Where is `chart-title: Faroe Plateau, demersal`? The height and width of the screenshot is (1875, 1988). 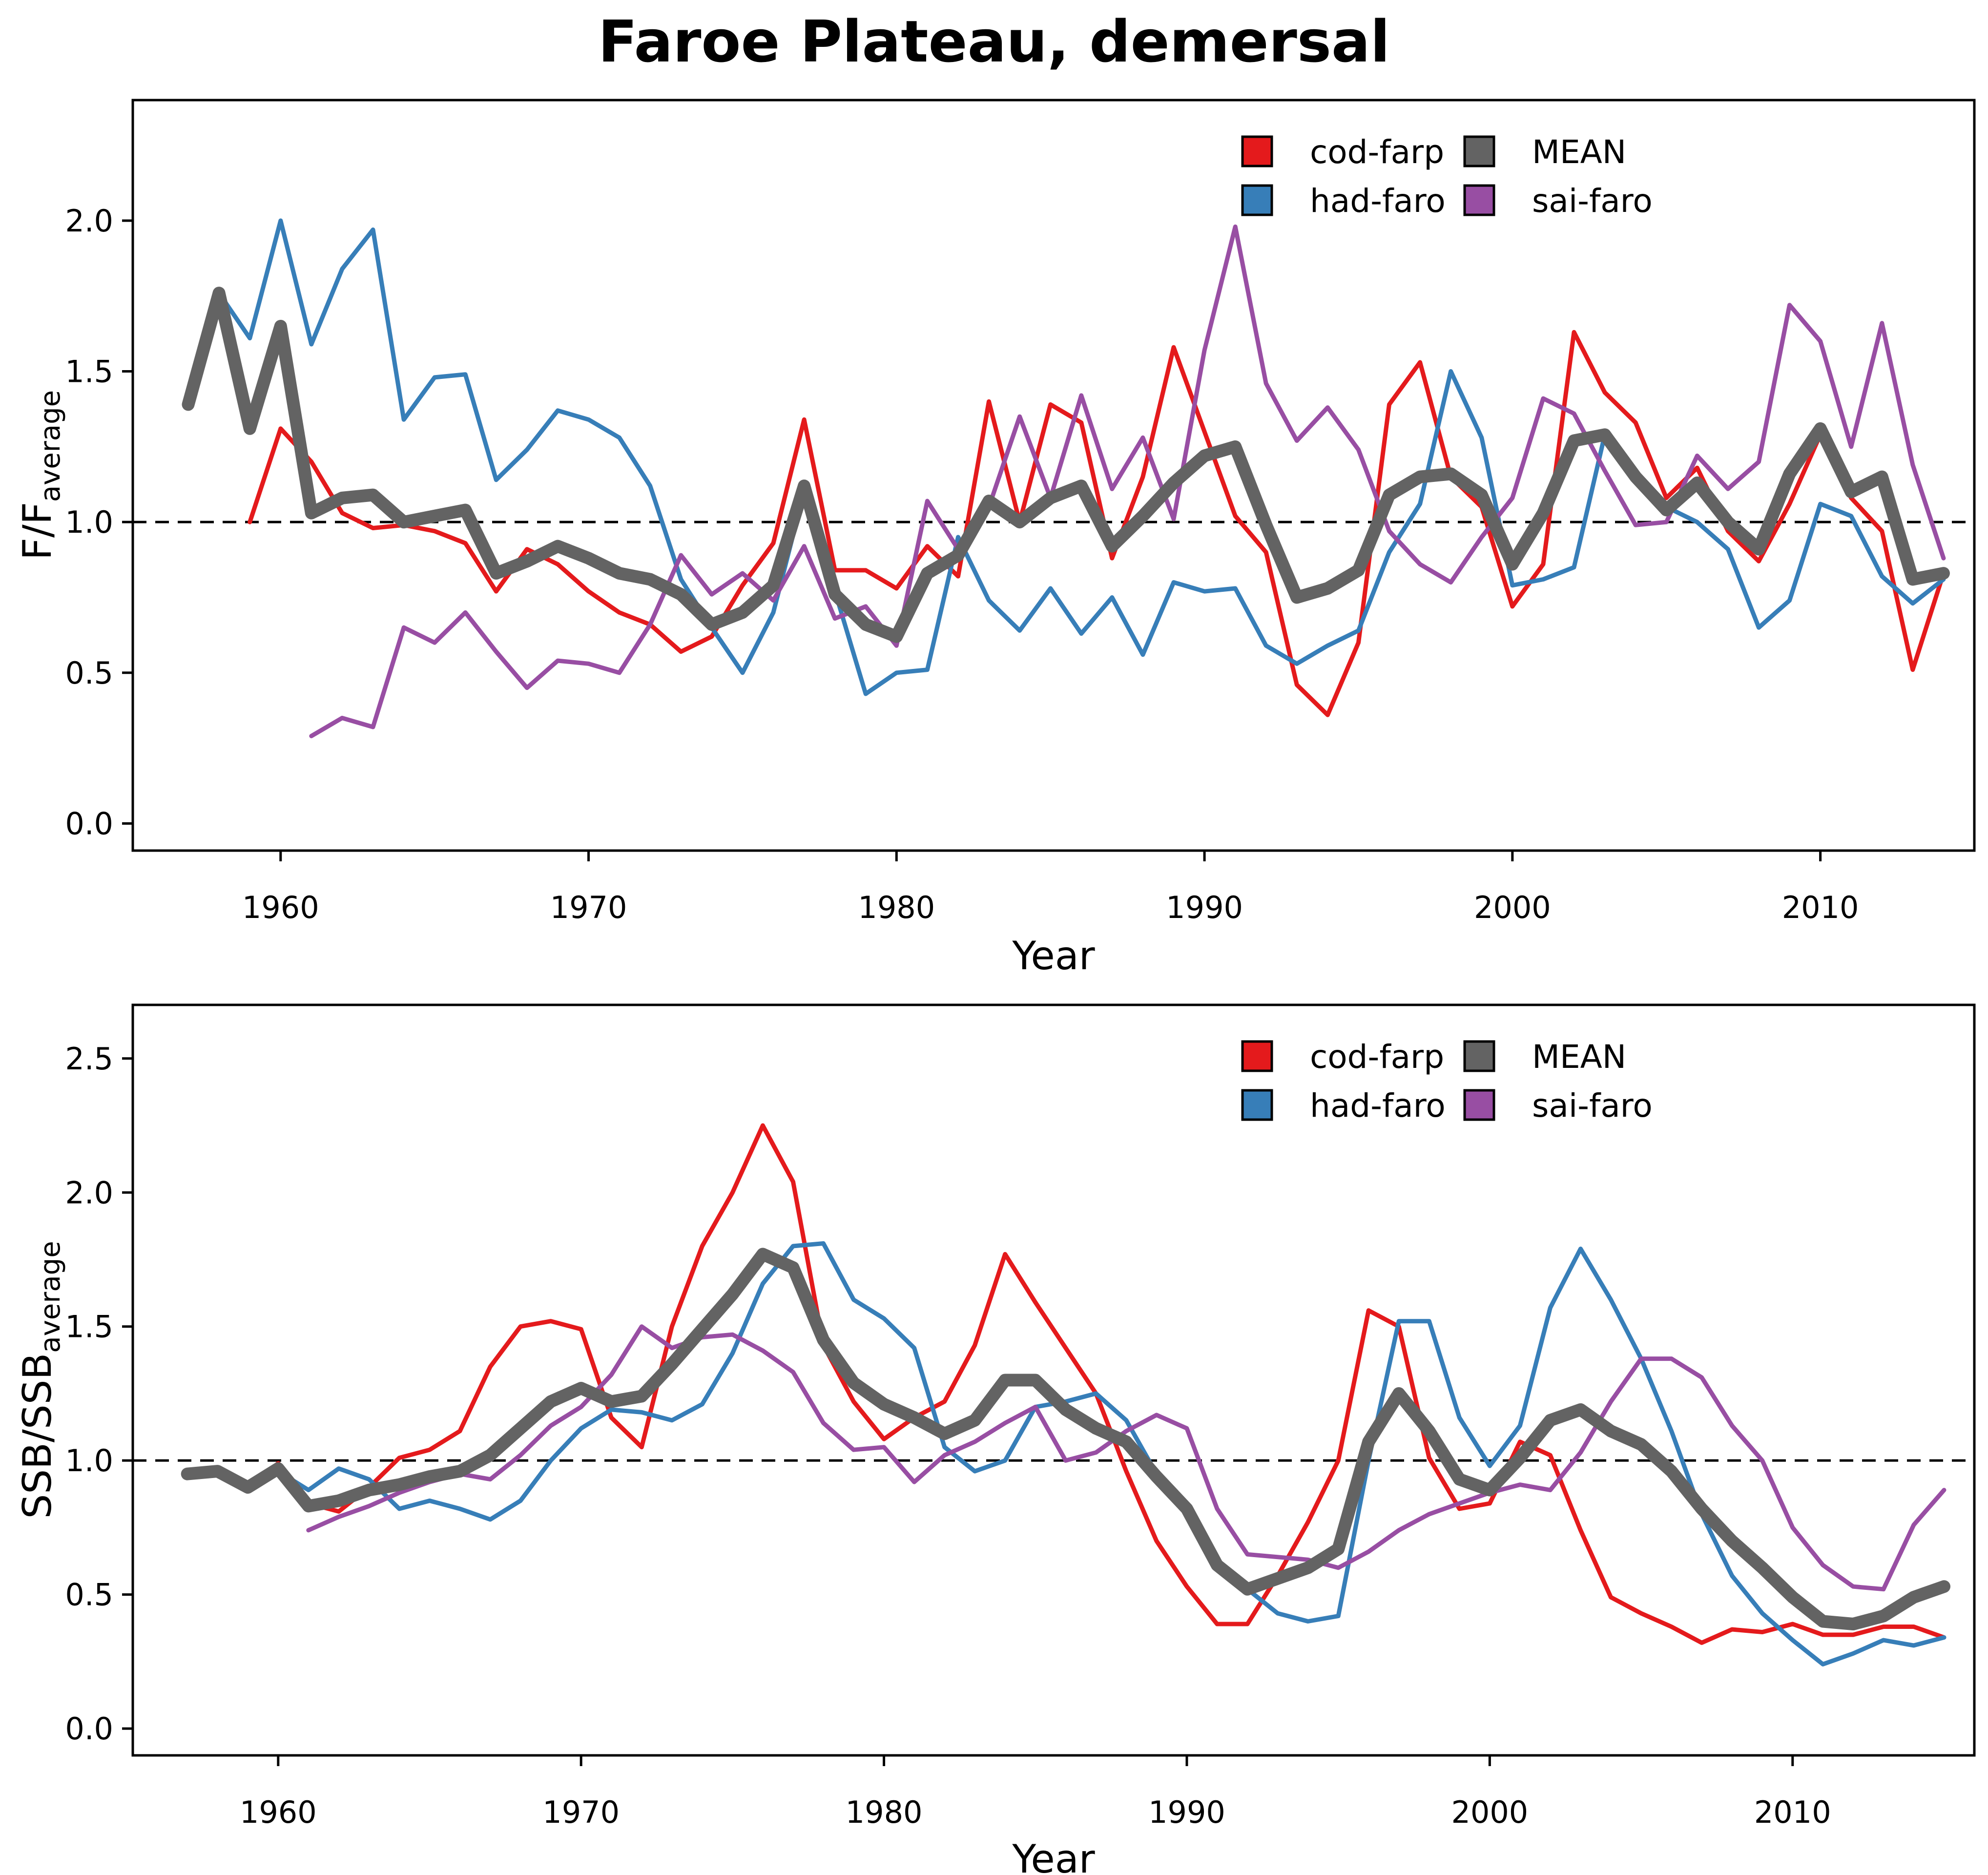
chart-title: Faroe Plateau, demersal is located at coordinates (994, 41).